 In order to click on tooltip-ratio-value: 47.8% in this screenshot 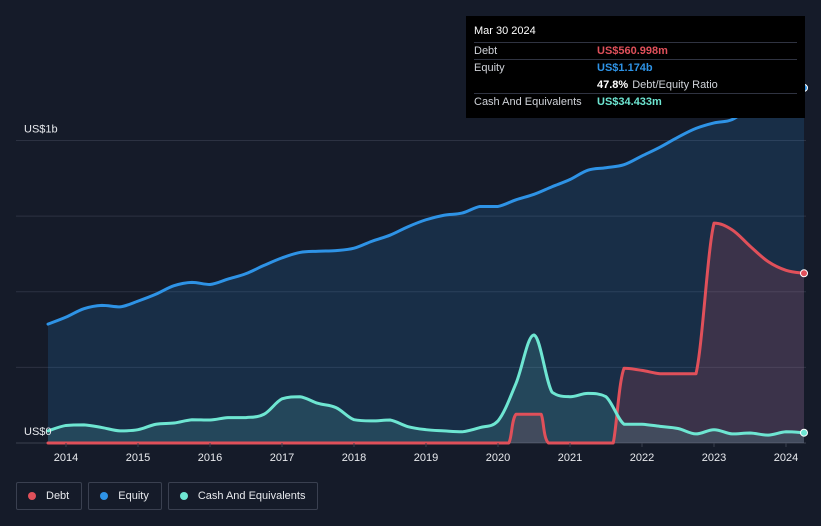, I will do `click(613, 84)`.